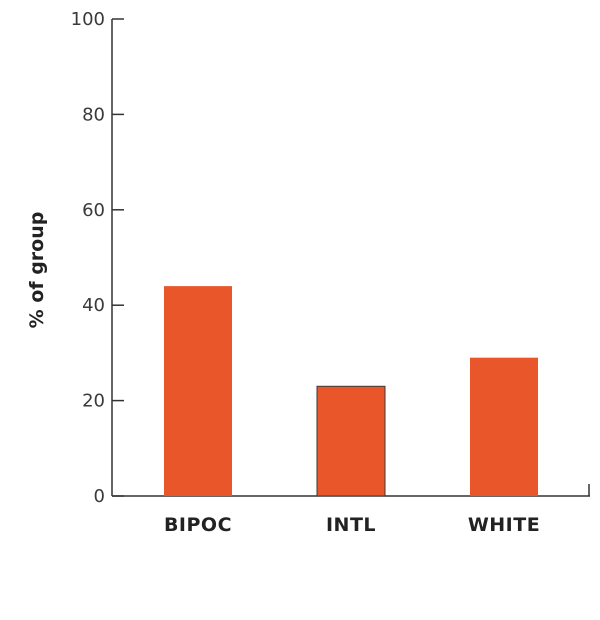  What do you see at coordinates (93, 114) in the screenshot?
I see `y-tick-label: 80` at bounding box center [93, 114].